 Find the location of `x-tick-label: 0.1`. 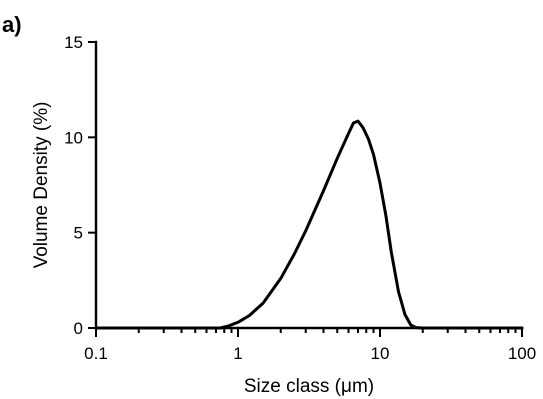

x-tick-label: 0.1 is located at coordinates (96, 353).